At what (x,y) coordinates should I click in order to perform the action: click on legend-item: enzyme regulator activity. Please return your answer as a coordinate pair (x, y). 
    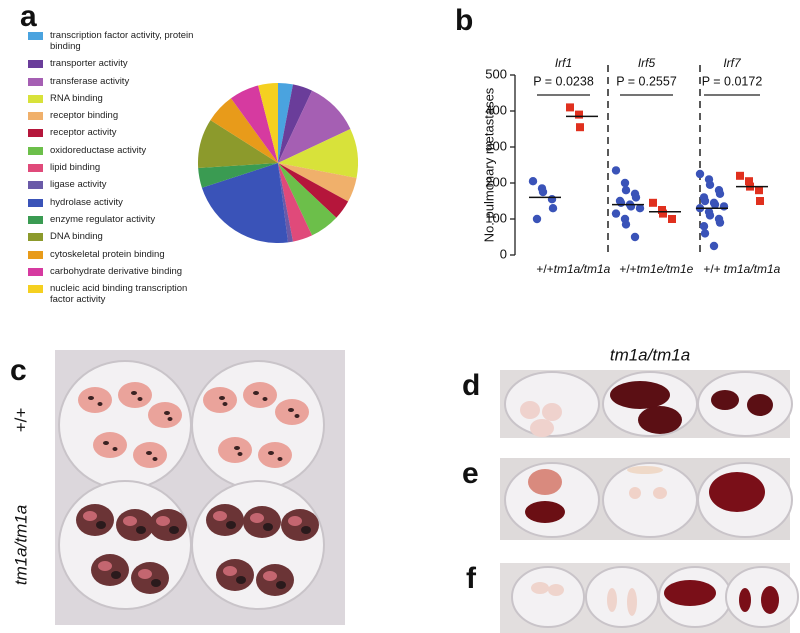
    Looking at the image, I should click on (115, 219).